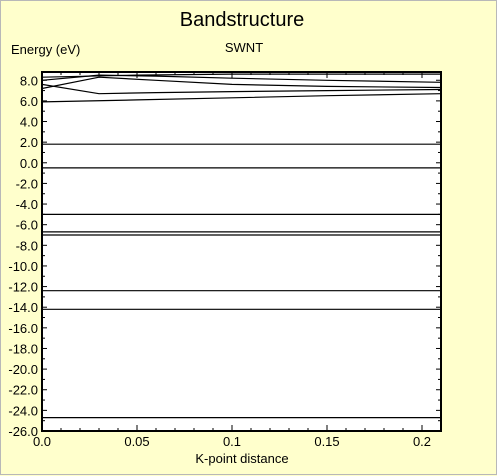 The width and height of the screenshot is (497, 476). What do you see at coordinates (29, 122) in the screenshot?
I see `y-tick-label: 4.0` at bounding box center [29, 122].